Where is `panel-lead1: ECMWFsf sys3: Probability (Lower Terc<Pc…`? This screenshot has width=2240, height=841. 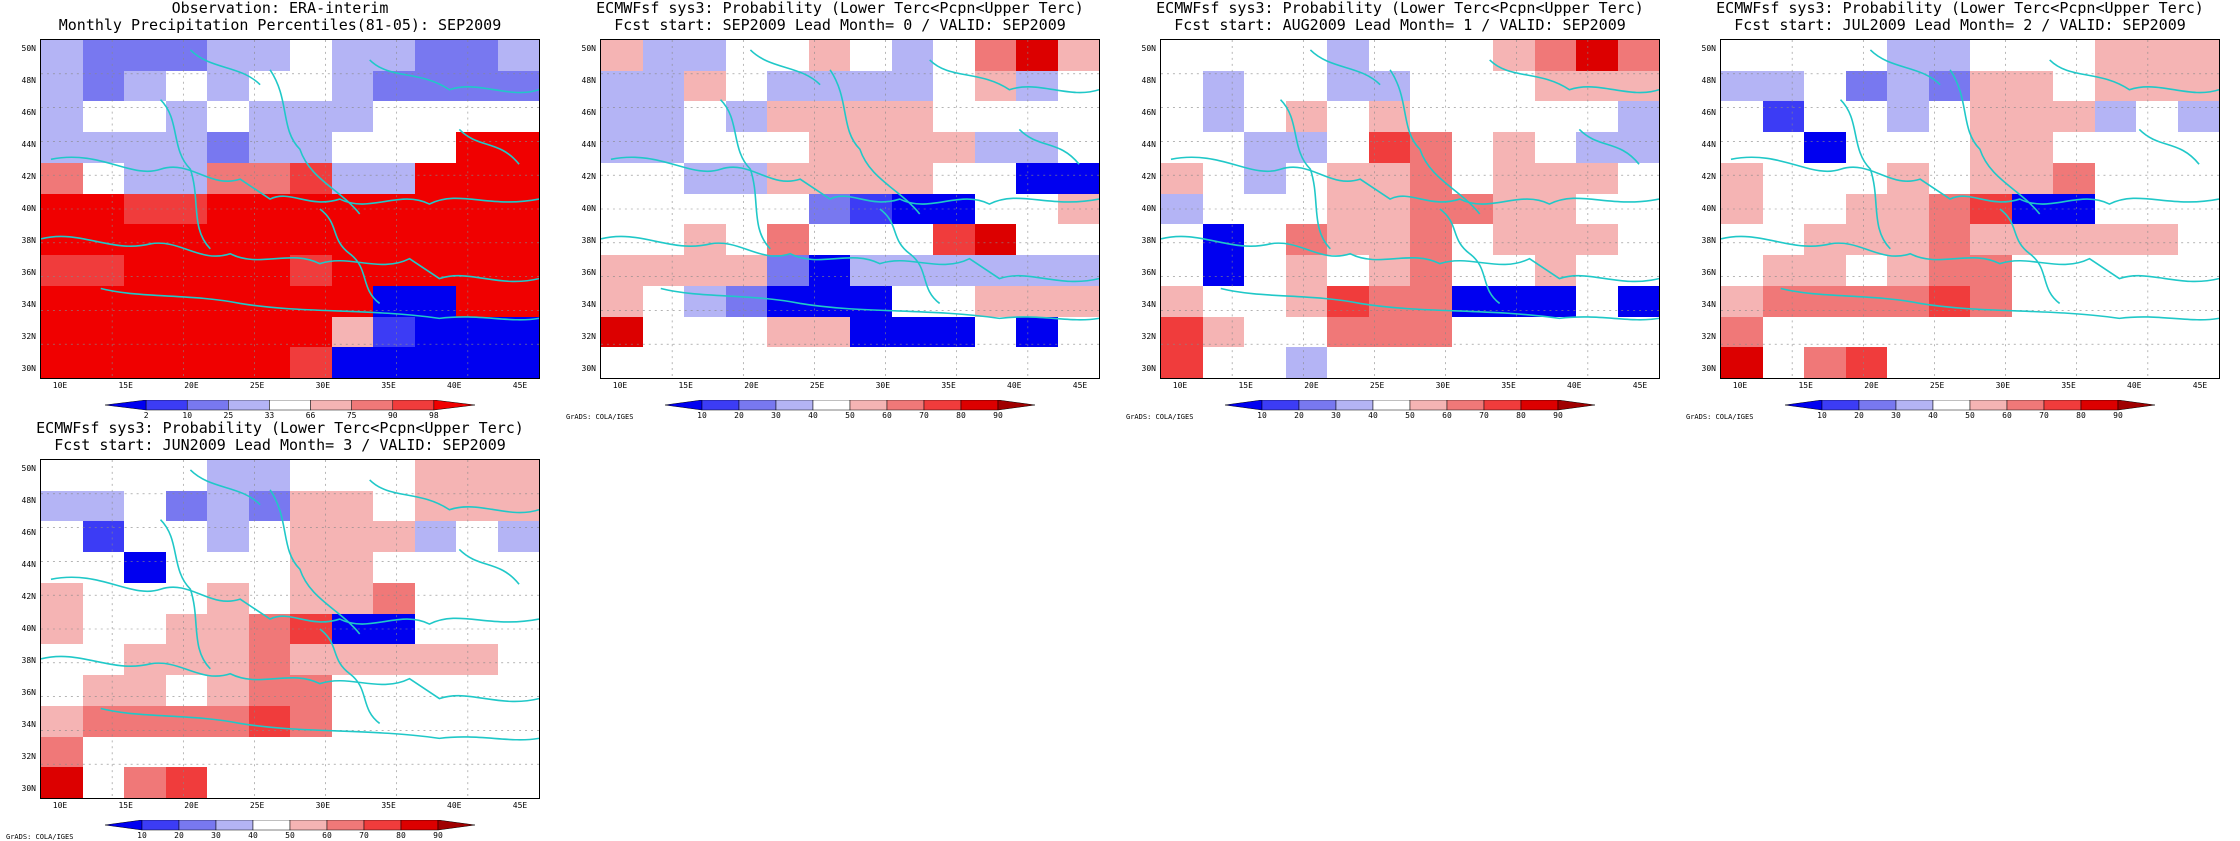 panel-lead1: ECMWFsf sys3: Probability (Lower Terc<Pc… is located at coordinates (1400, 210).